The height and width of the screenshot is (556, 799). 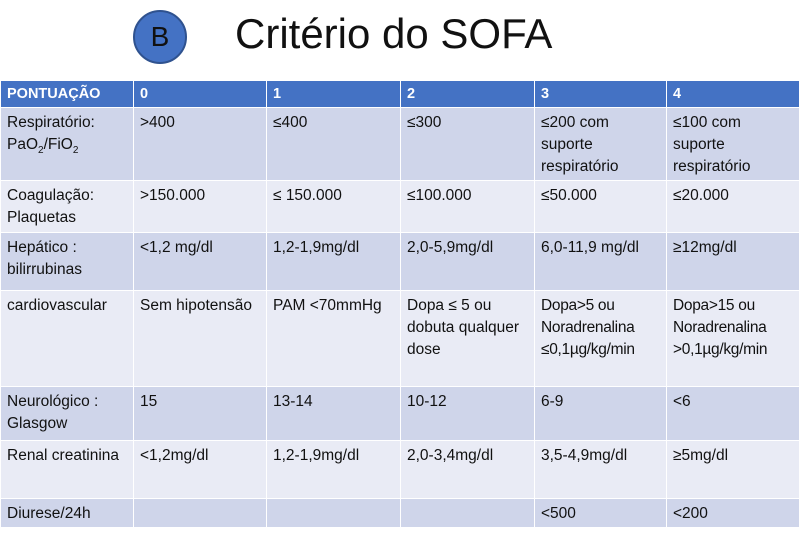 I want to click on table-cell: ≤200 com suporte respiratório, so click(x=600, y=144).